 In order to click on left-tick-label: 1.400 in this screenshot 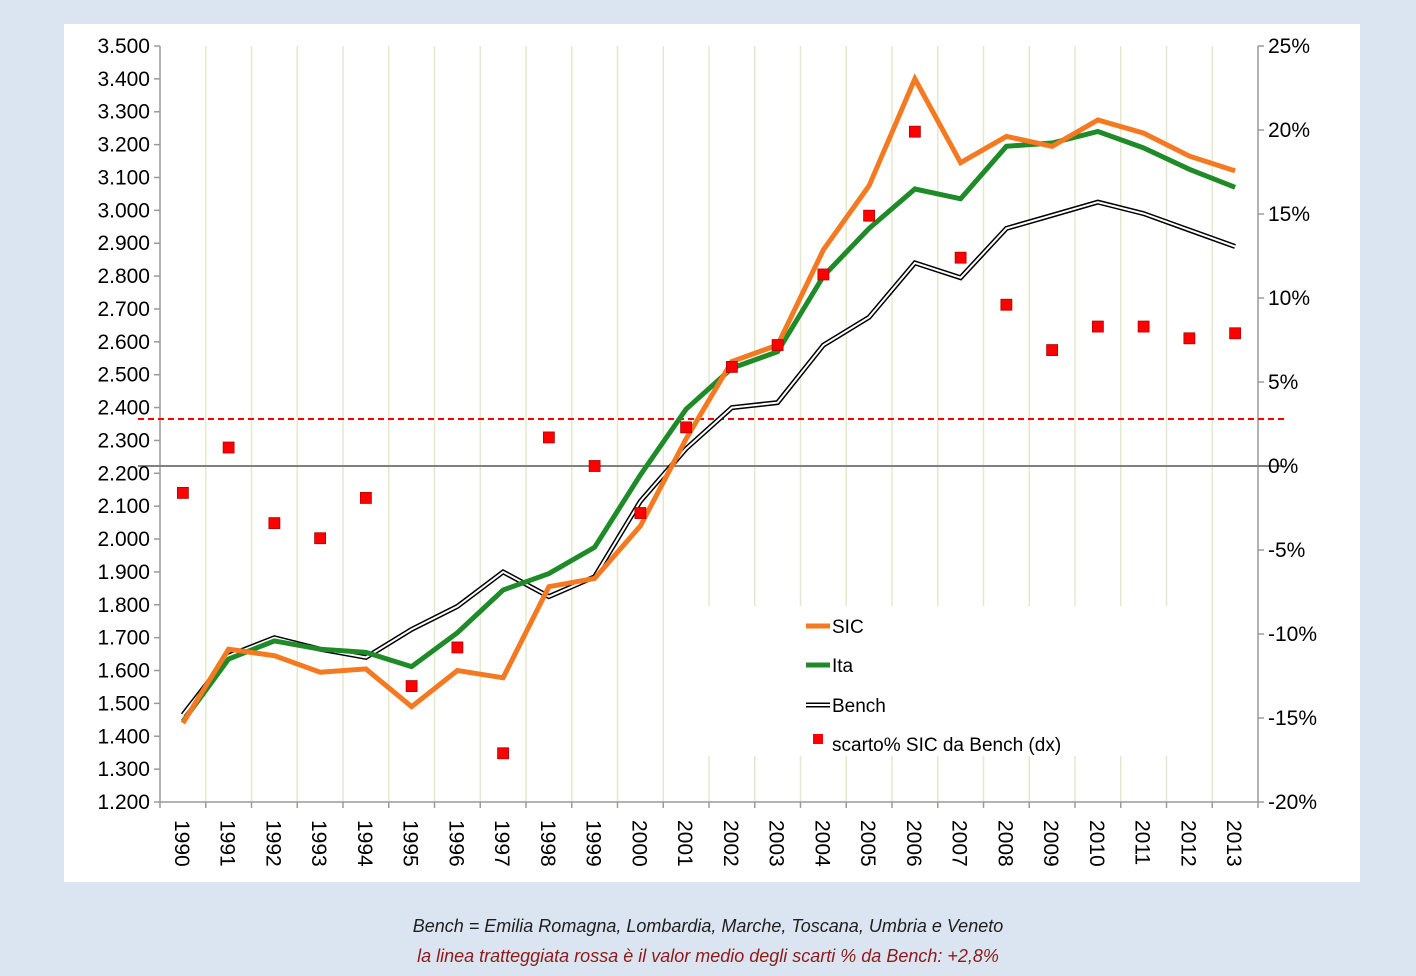, I will do `click(123, 736)`.